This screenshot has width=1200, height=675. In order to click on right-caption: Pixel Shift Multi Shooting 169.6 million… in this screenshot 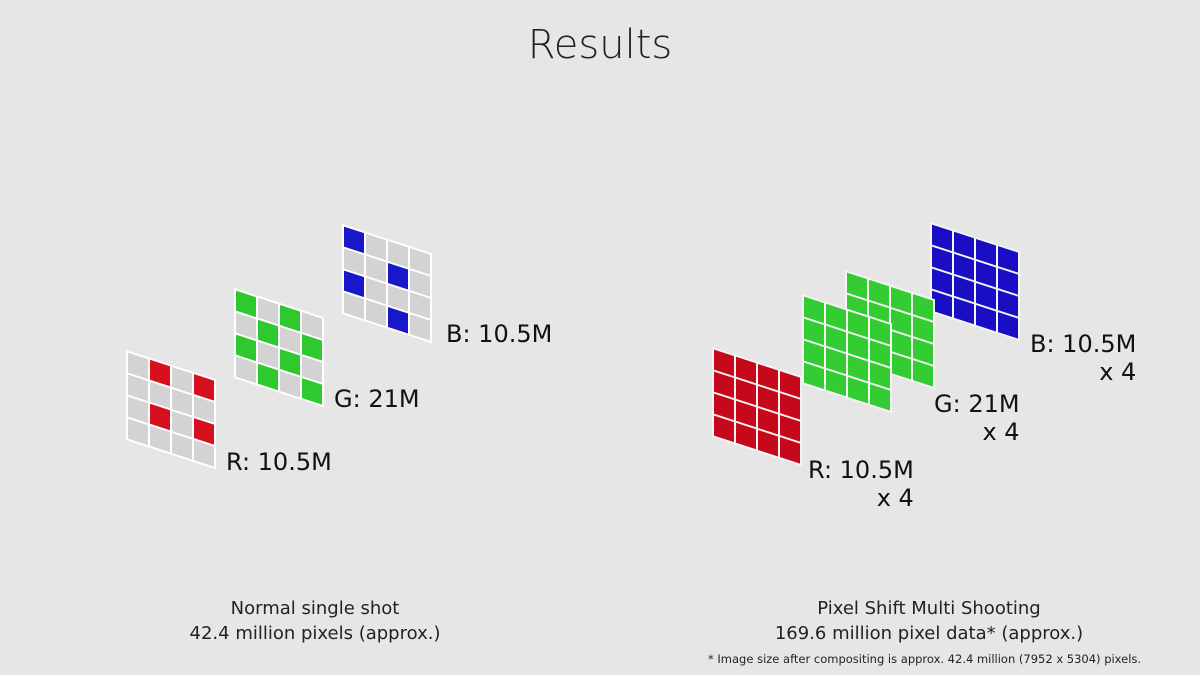, I will do `click(929, 621)`.